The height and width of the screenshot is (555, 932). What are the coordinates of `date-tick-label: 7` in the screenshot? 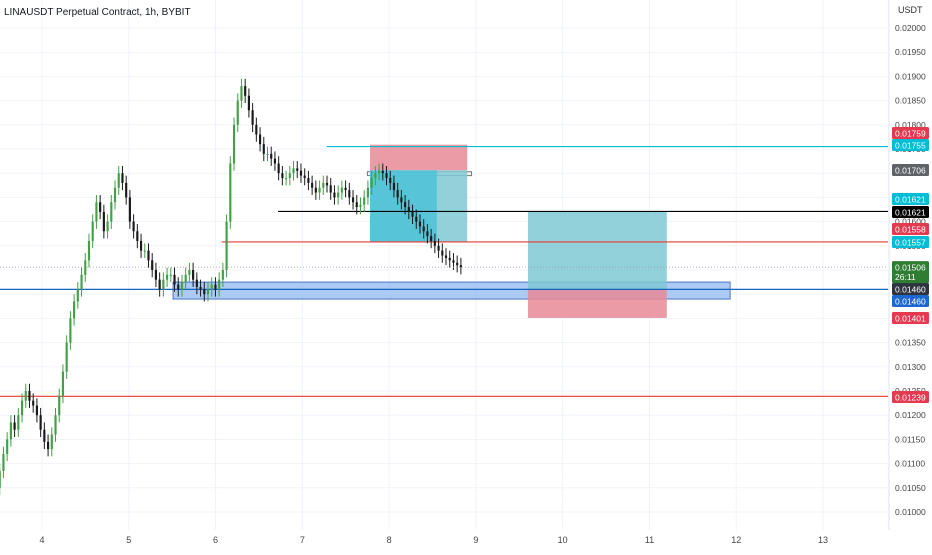 It's located at (302, 540).